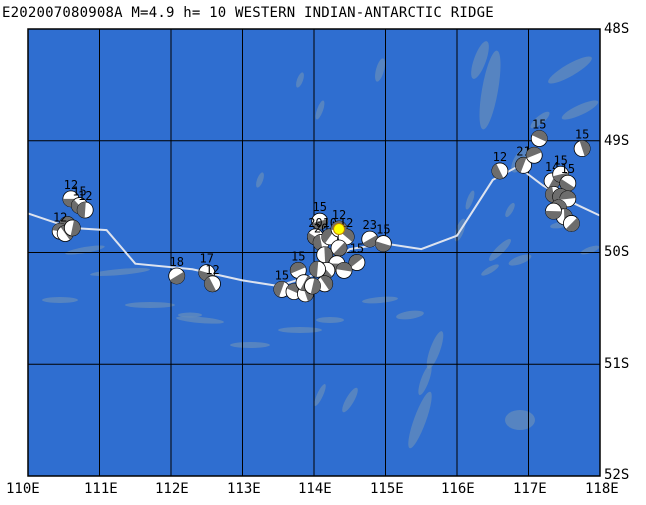 This screenshot has width=646, height=505. I want to click on lat-label-49s: 49S, so click(617, 141).